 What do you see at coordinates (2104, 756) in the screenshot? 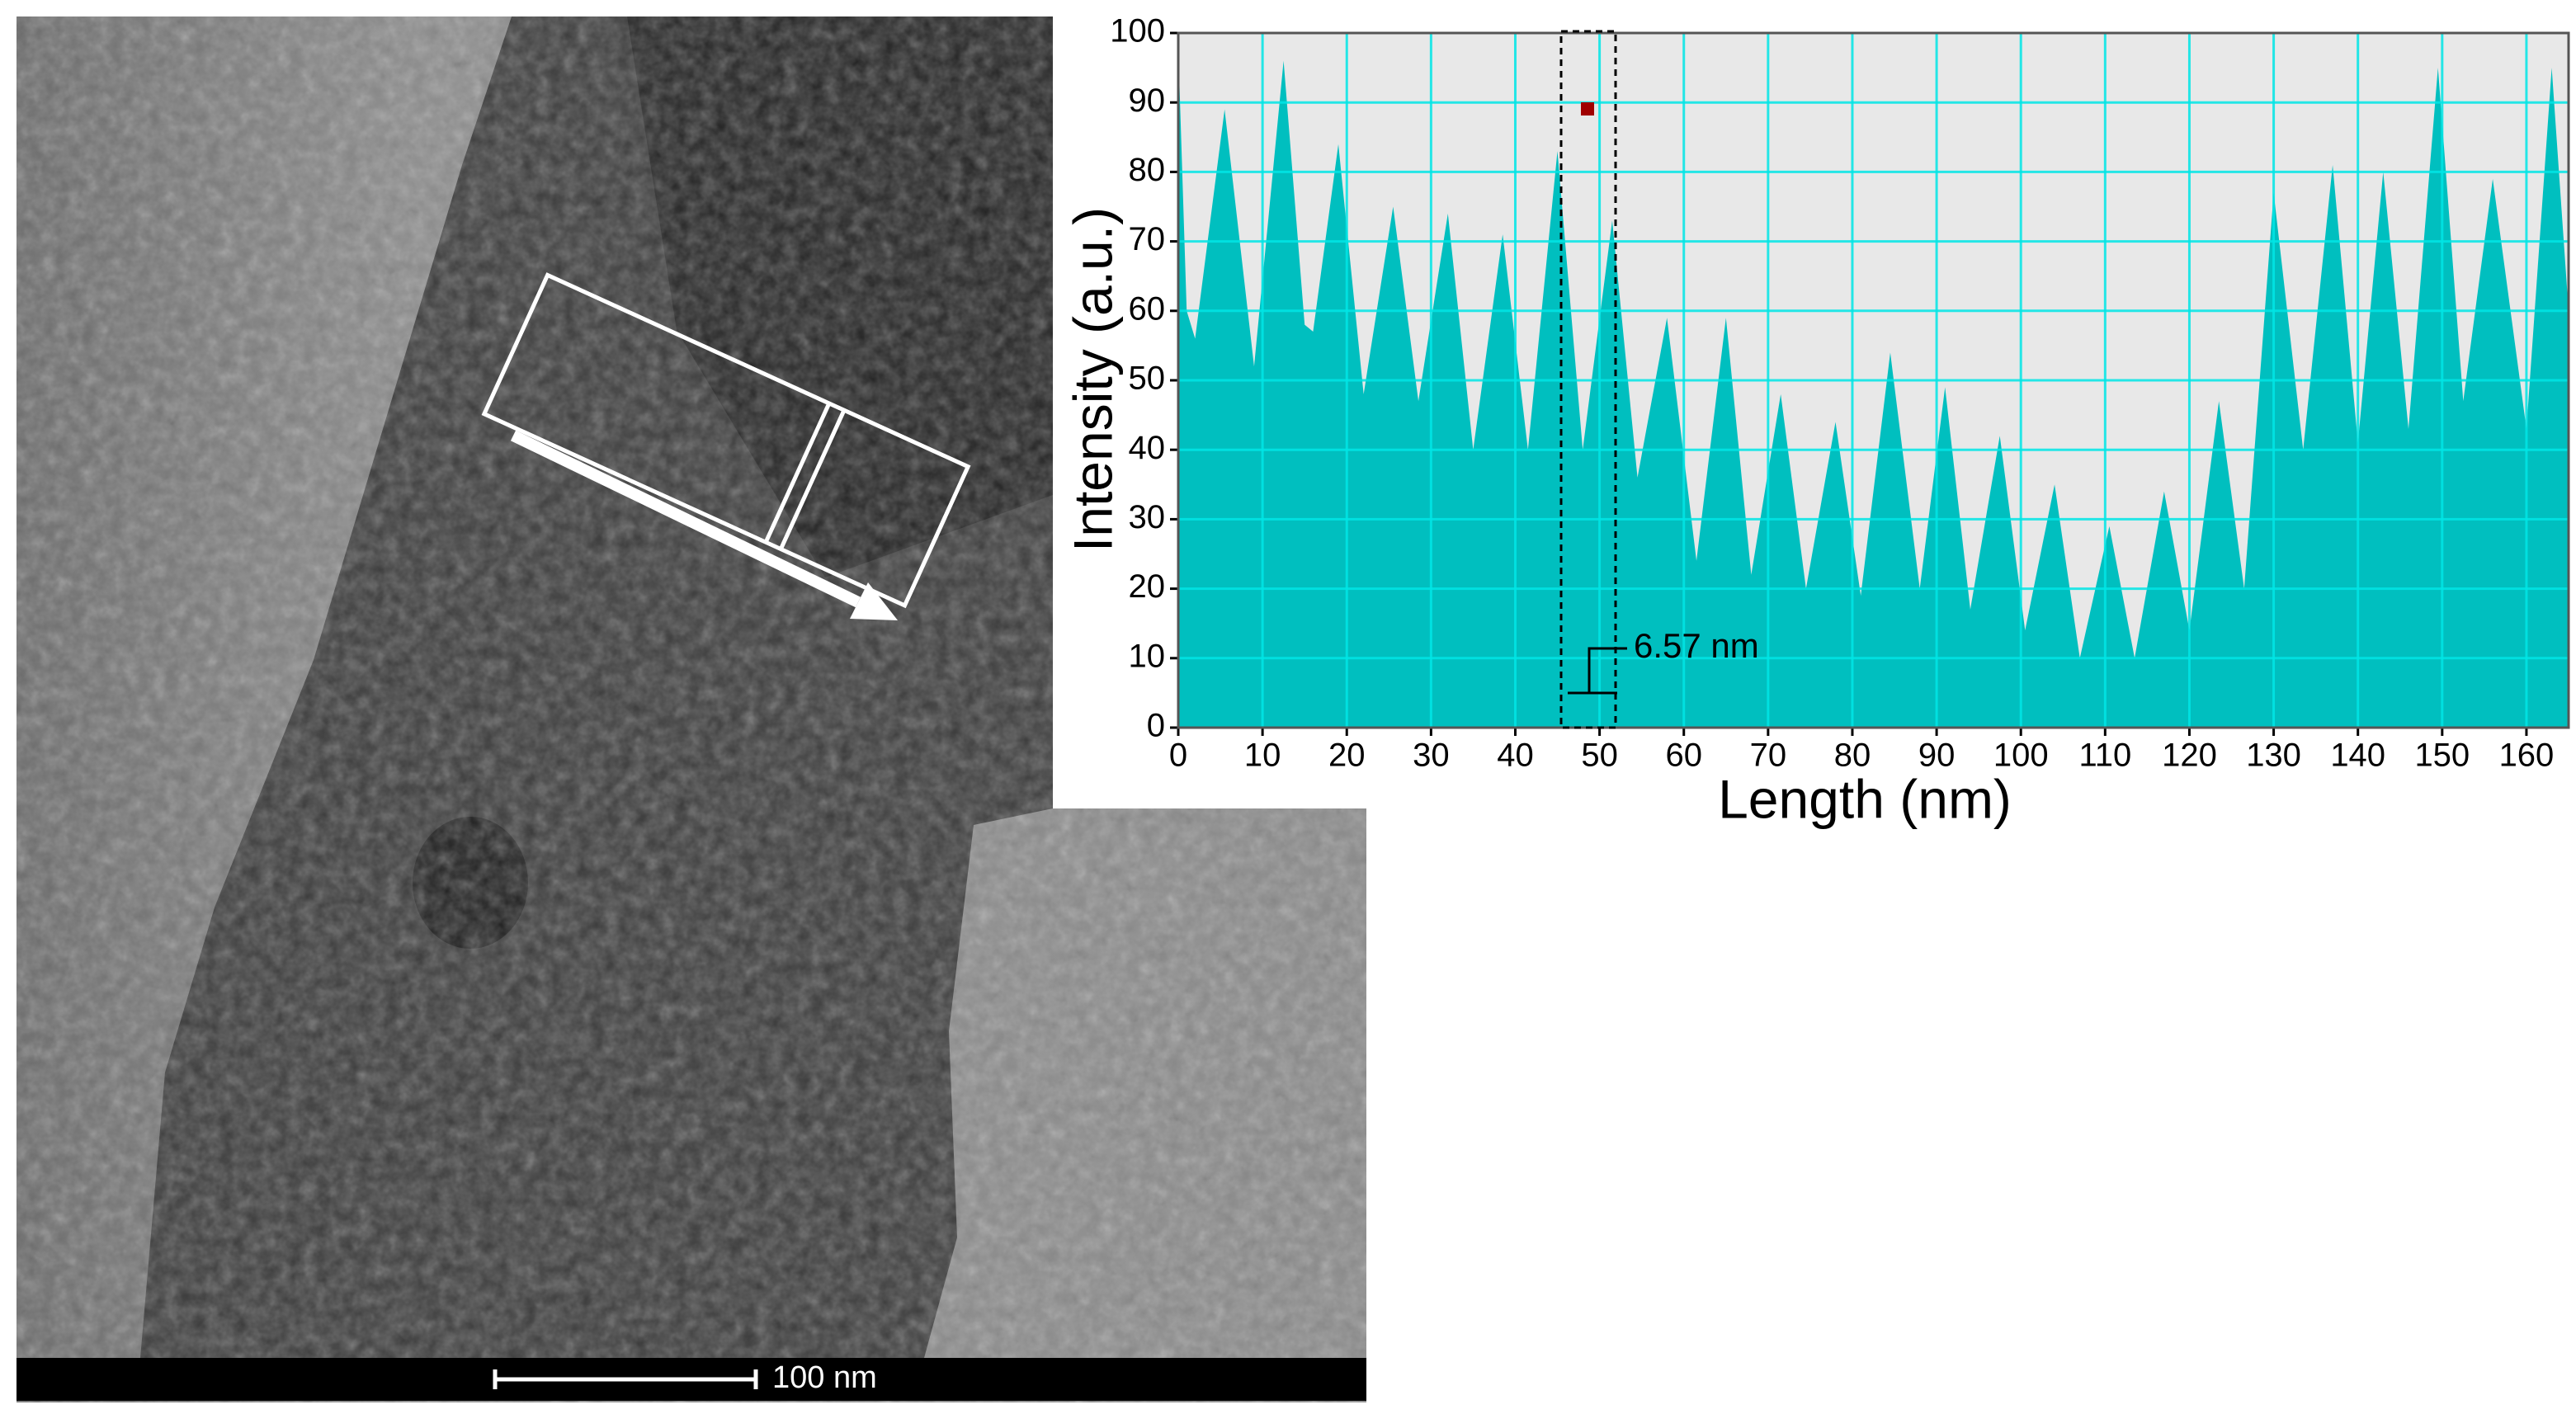
I see `x-tick-label: 110` at bounding box center [2104, 756].